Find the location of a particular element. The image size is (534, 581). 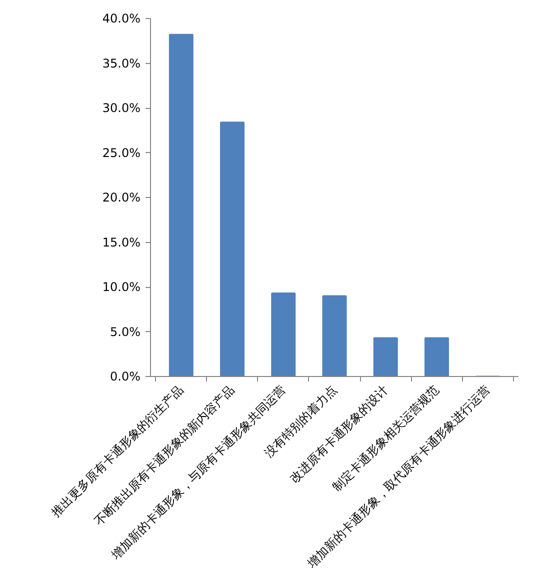

y-tick-label: 40.0% is located at coordinates (121, 19).